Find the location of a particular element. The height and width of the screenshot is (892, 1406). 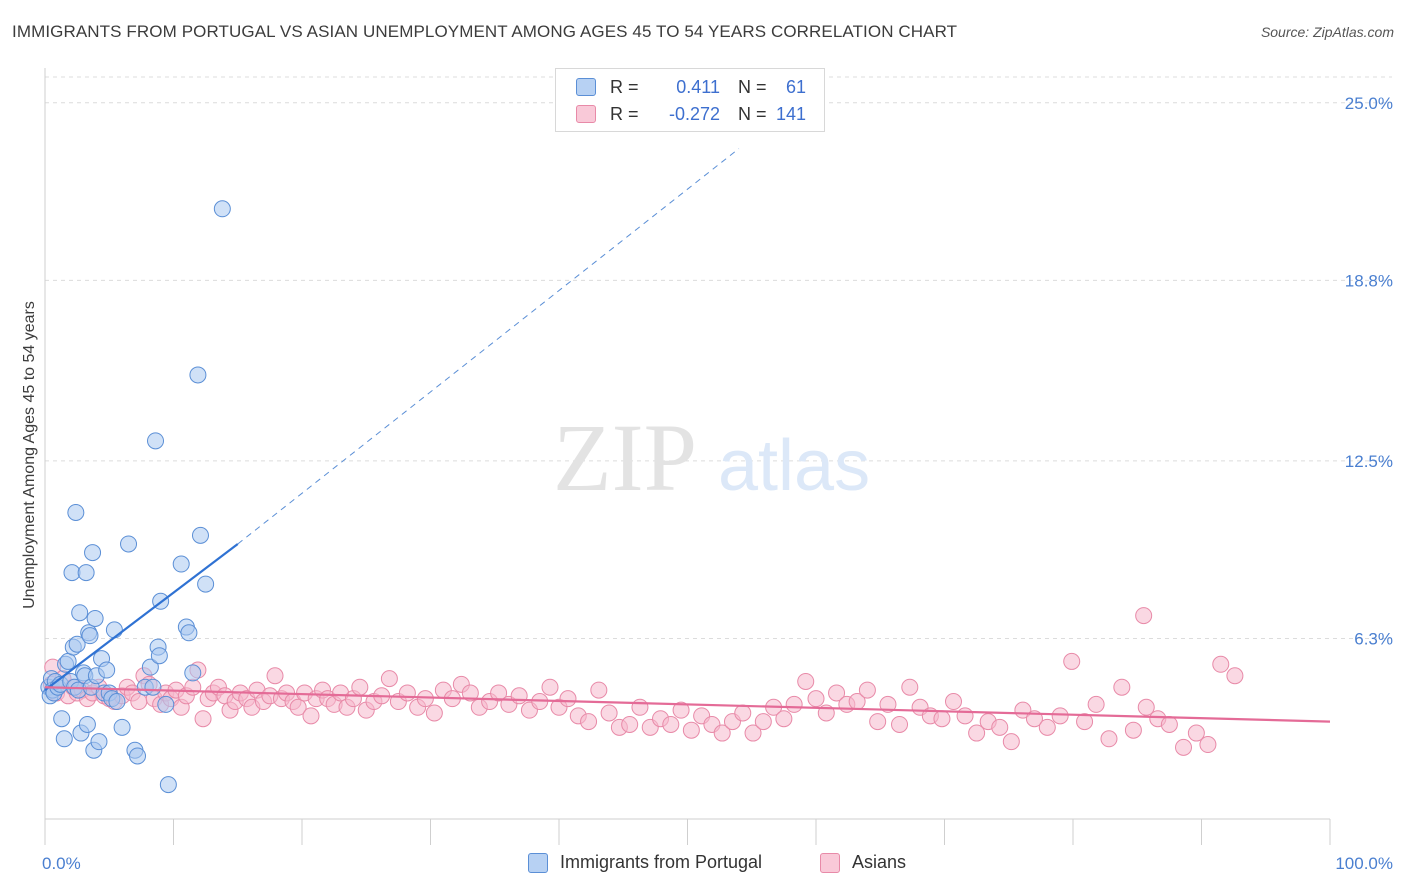

legend-r-value: 0.411 is located at coordinates (698, 86).